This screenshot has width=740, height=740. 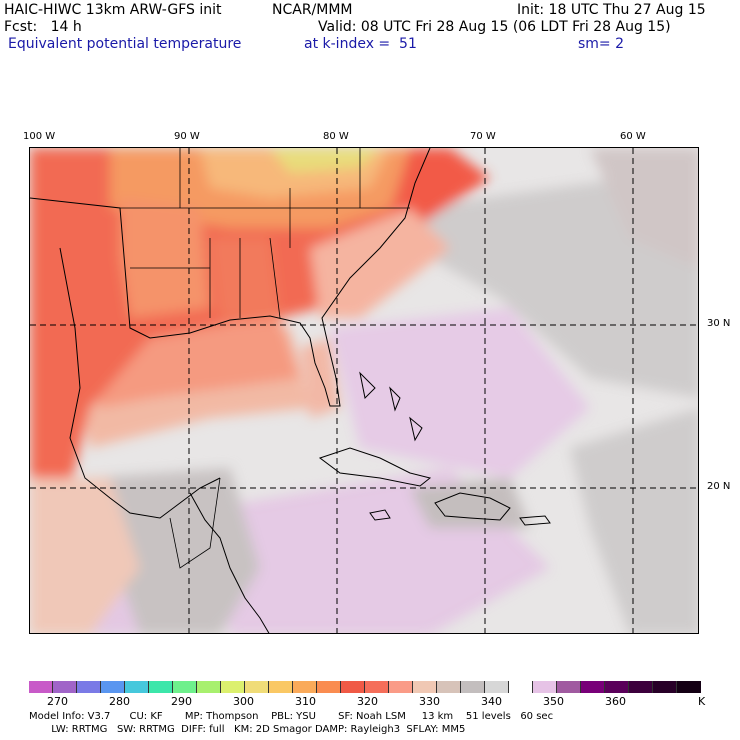 What do you see at coordinates (336, 136) in the screenshot?
I see `lon-label: 80 W` at bounding box center [336, 136].